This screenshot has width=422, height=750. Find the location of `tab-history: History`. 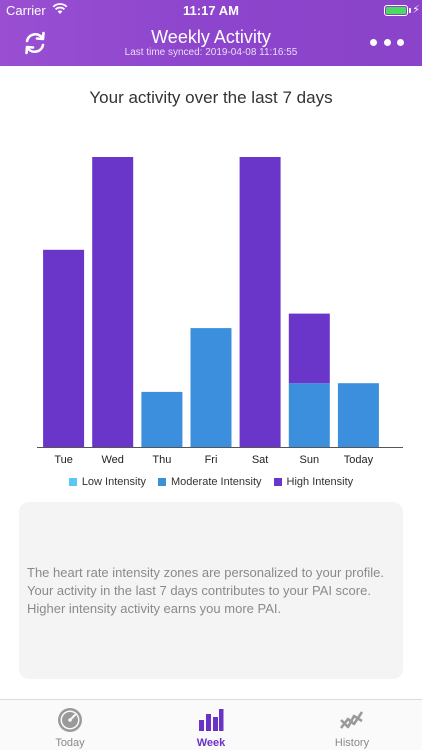

tab-history: History is located at coordinates (352, 725).